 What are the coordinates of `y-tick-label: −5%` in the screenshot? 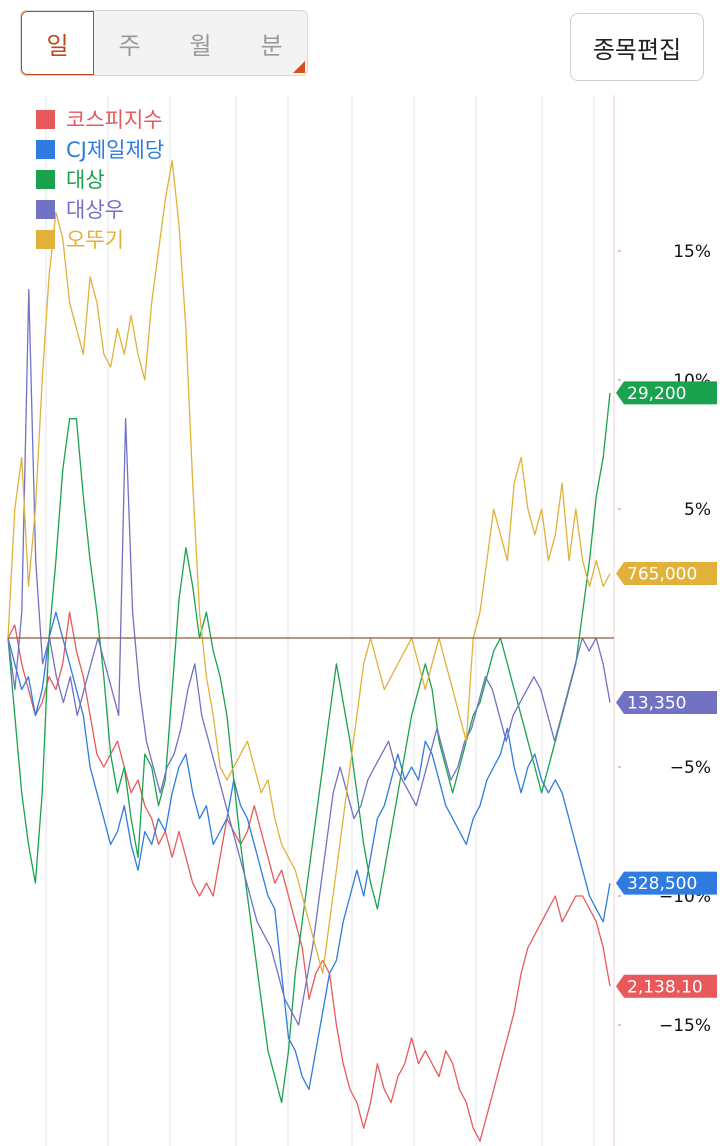 It's located at (690, 768).